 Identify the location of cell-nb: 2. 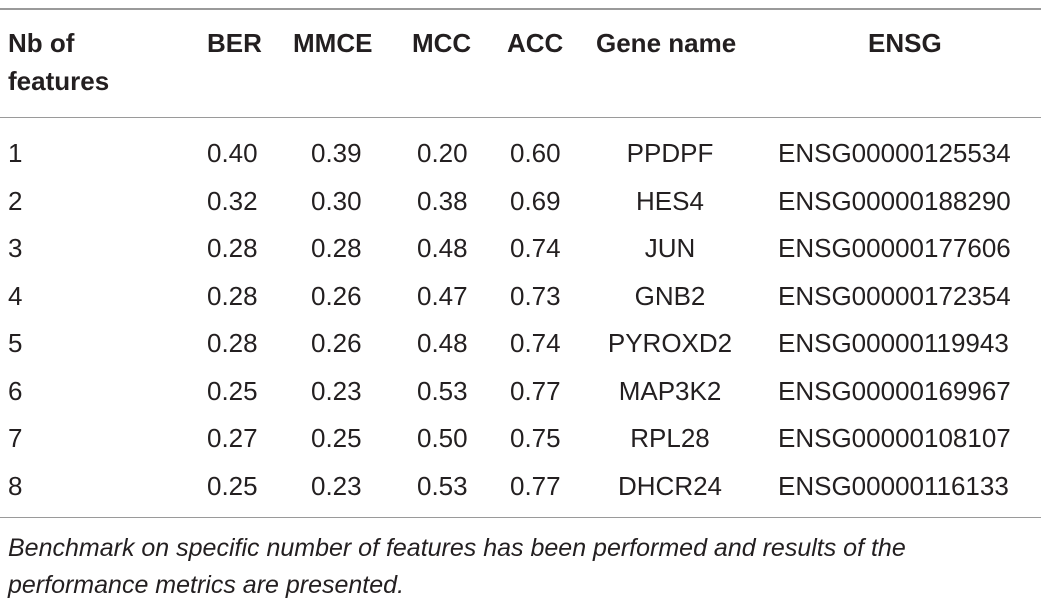
(15, 201).